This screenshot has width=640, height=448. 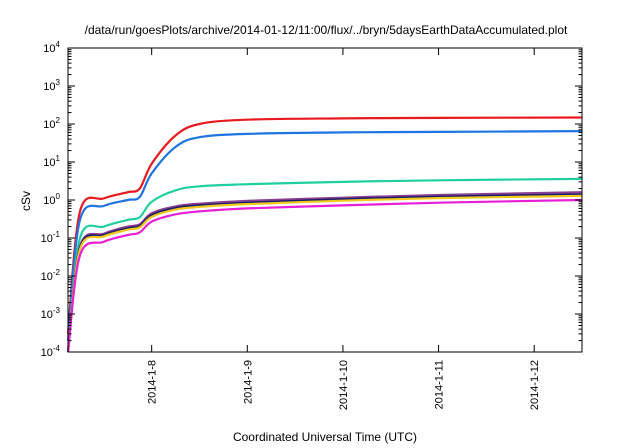 What do you see at coordinates (58, 196) in the screenshot?
I see `y-tick-exponent: 0` at bounding box center [58, 196].